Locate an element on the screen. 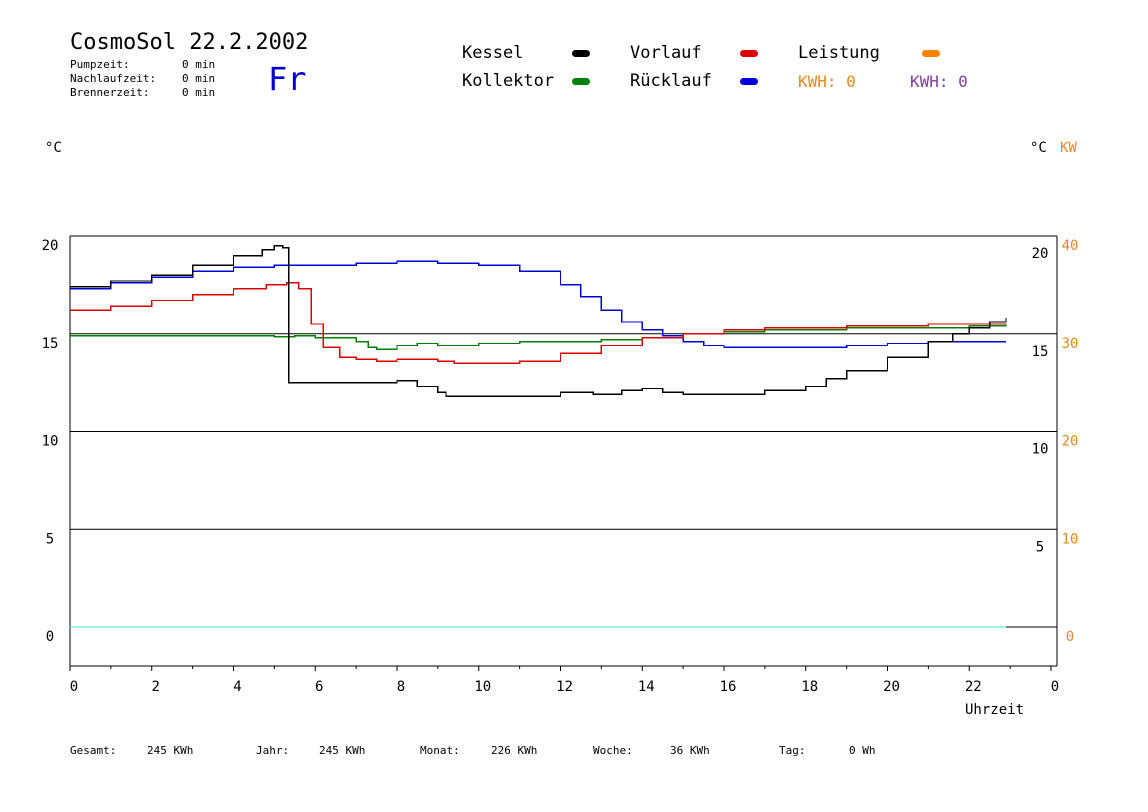  weekday-label: Fr is located at coordinates (287, 79).